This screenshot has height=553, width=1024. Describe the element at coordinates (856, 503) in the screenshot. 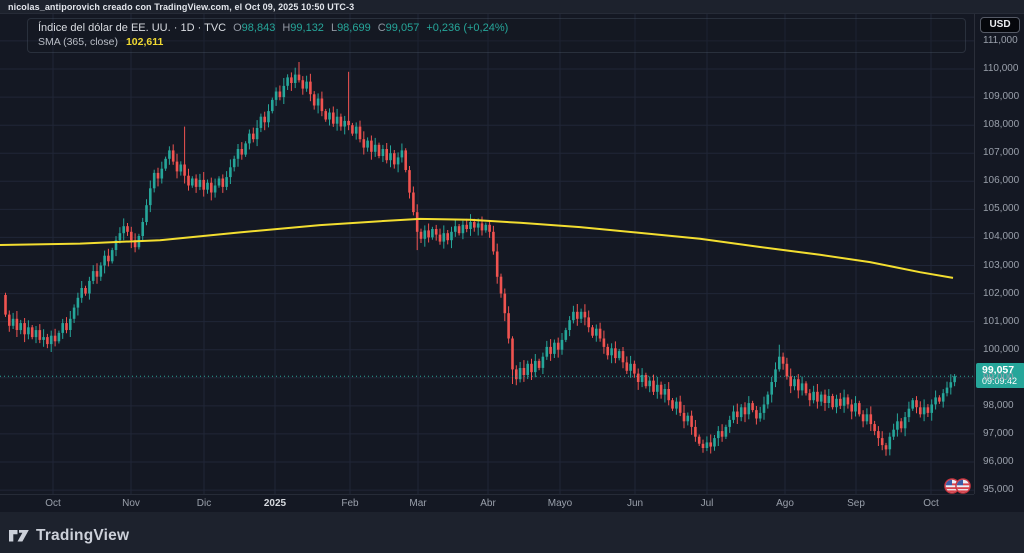

I see `time-tick-label: Sep` at that location.